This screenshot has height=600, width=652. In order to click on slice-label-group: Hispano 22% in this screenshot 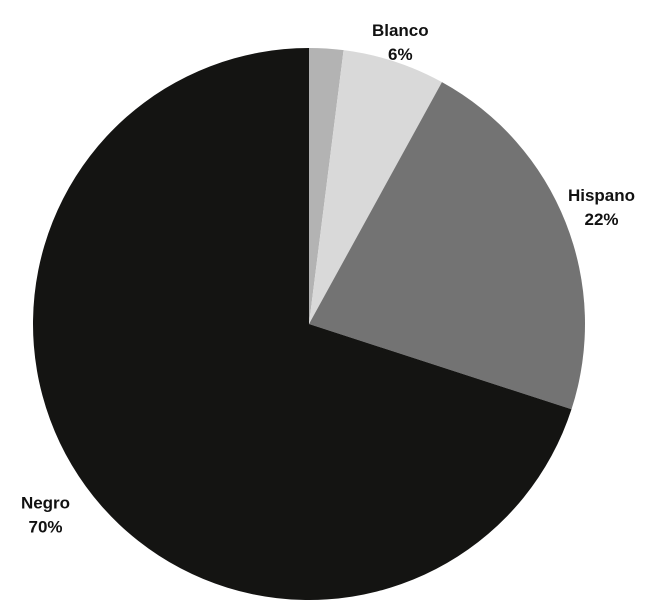, I will do `click(601, 207)`.